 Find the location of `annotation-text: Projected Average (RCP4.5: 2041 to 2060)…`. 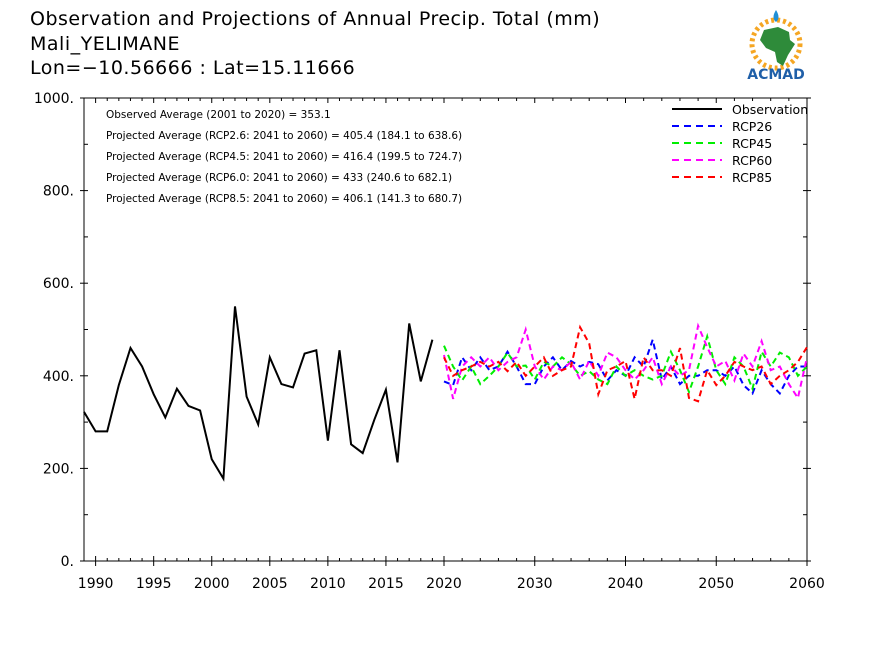

annotation-text: Projected Average (RCP4.5: 2041 to 2060)… is located at coordinates (284, 157).